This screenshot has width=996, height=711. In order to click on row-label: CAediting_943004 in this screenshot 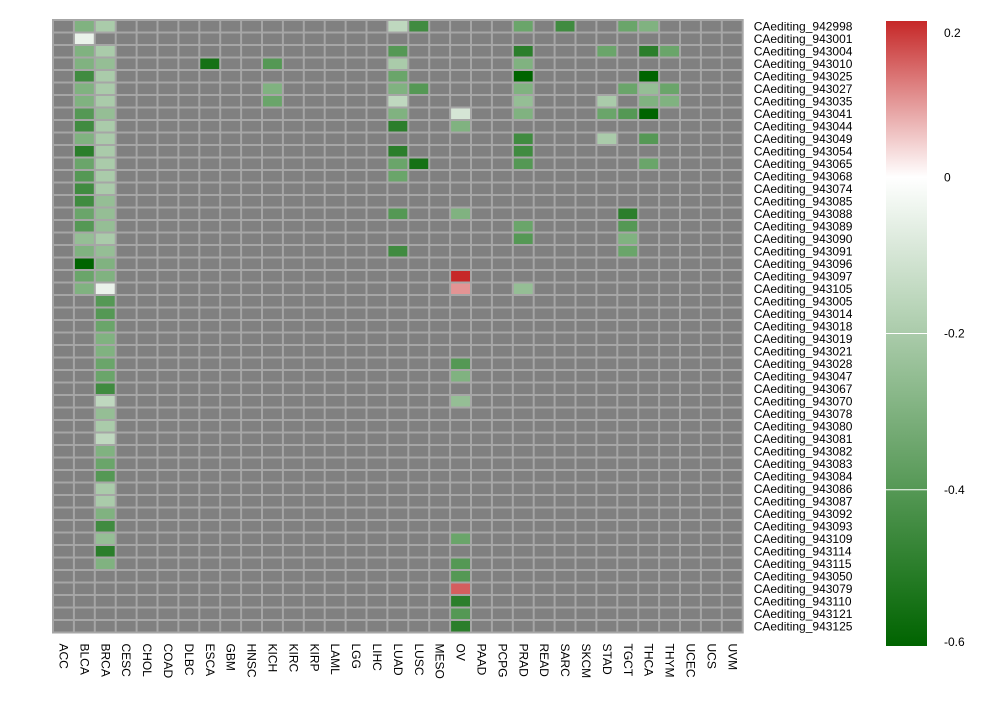, I will do `click(803, 51)`.